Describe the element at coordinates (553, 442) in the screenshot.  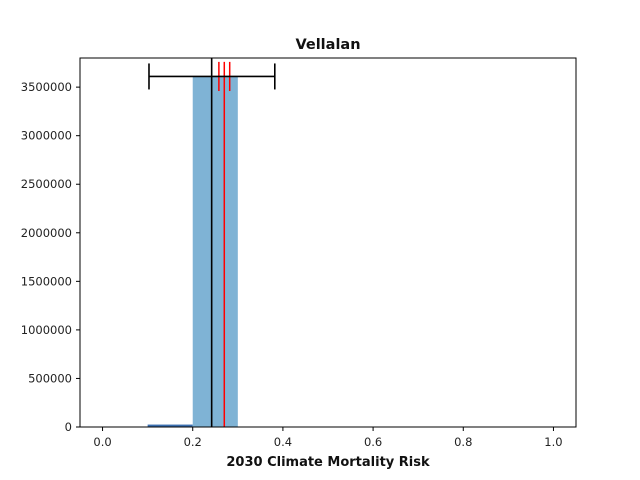
I see `x-tick-label: 1.0` at that location.